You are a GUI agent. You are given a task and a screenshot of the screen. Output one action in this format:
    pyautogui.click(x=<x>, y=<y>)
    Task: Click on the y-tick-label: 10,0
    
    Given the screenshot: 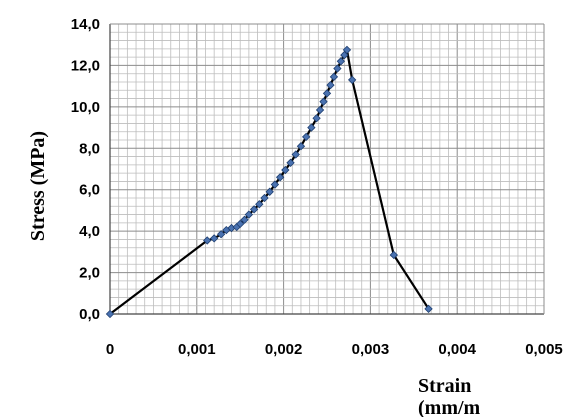 What is the action you would take?
    pyautogui.click(x=85, y=107)
    